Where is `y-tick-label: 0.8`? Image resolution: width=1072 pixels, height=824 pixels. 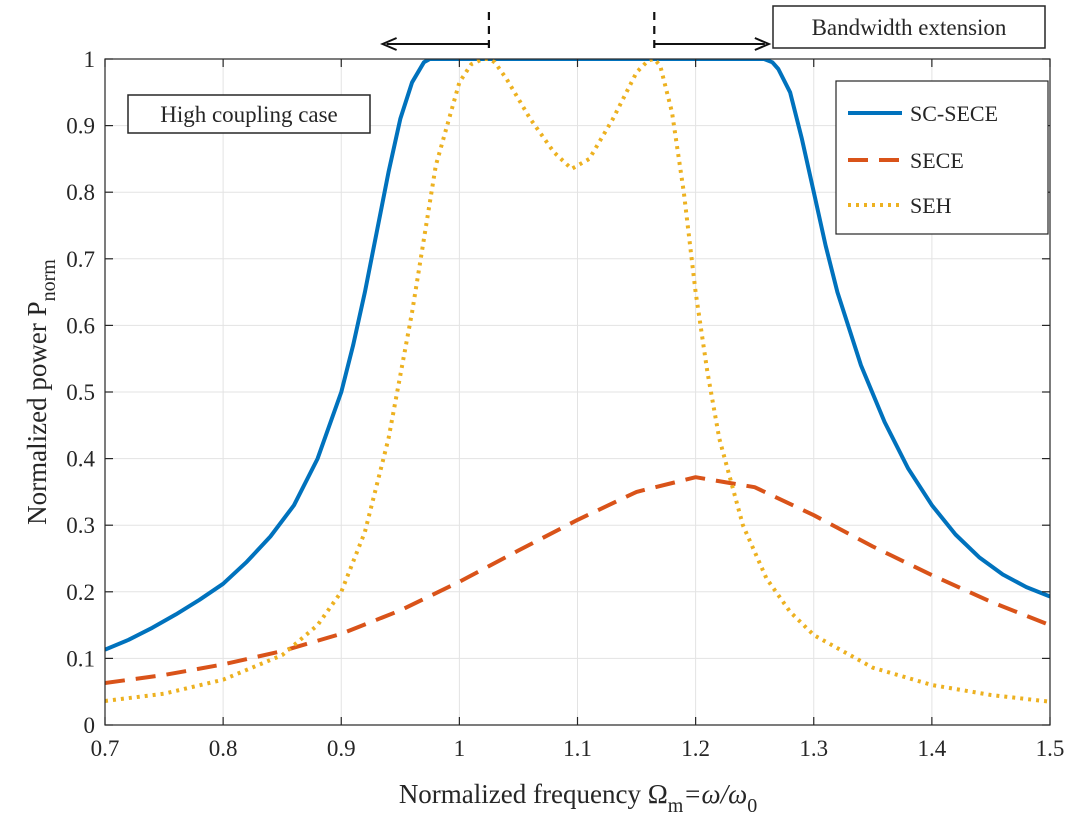 y-tick-label: 0.8 is located at coordinates (80, 192).